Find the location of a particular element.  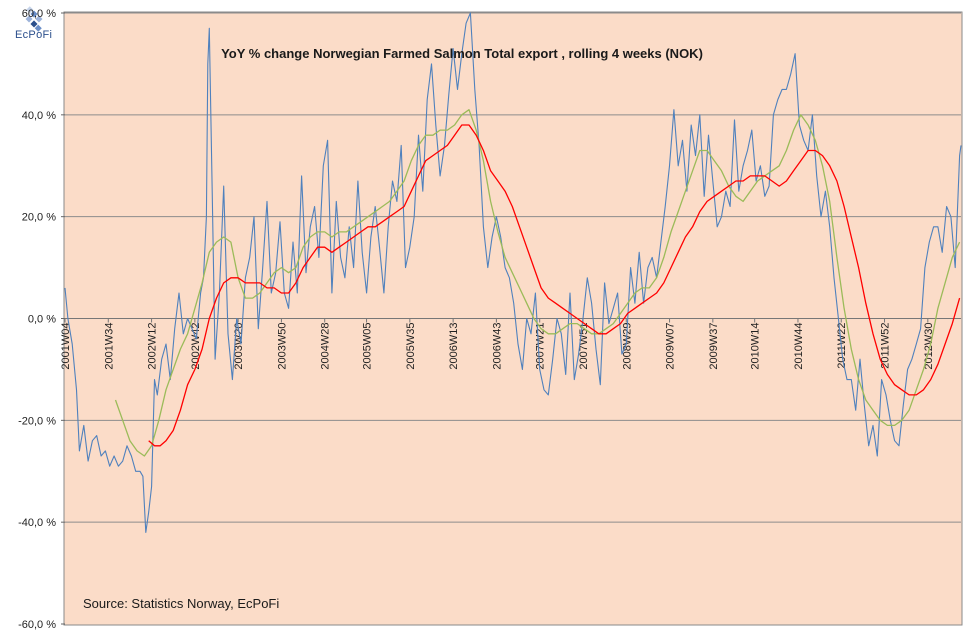

x-tick-label: 2010W44 is located at coordinates (799, 346).